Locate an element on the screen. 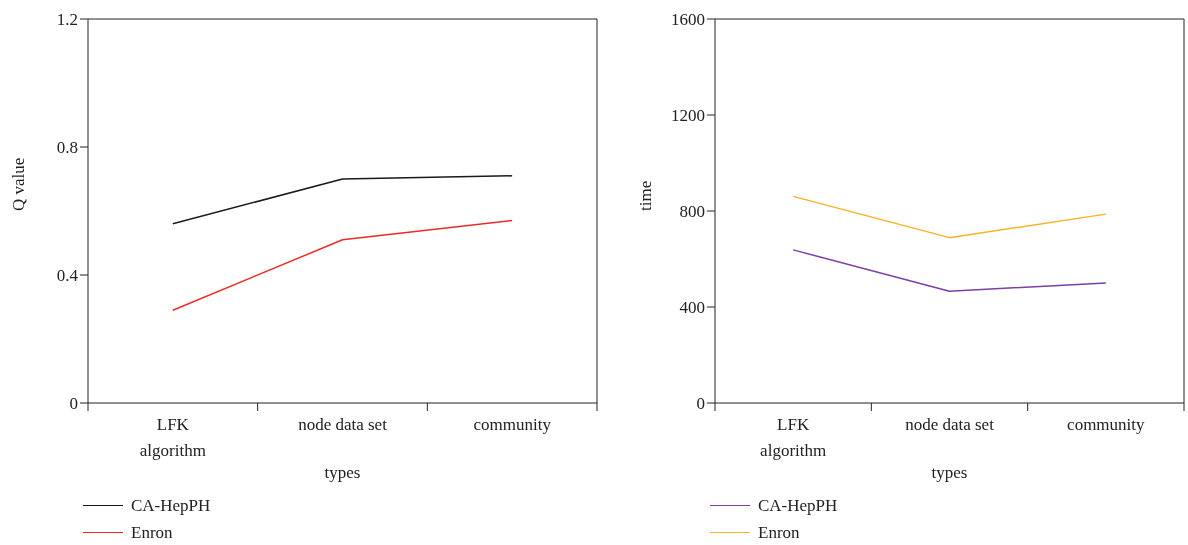  y-axis-title: Q value is located at coordinates (19, 184).